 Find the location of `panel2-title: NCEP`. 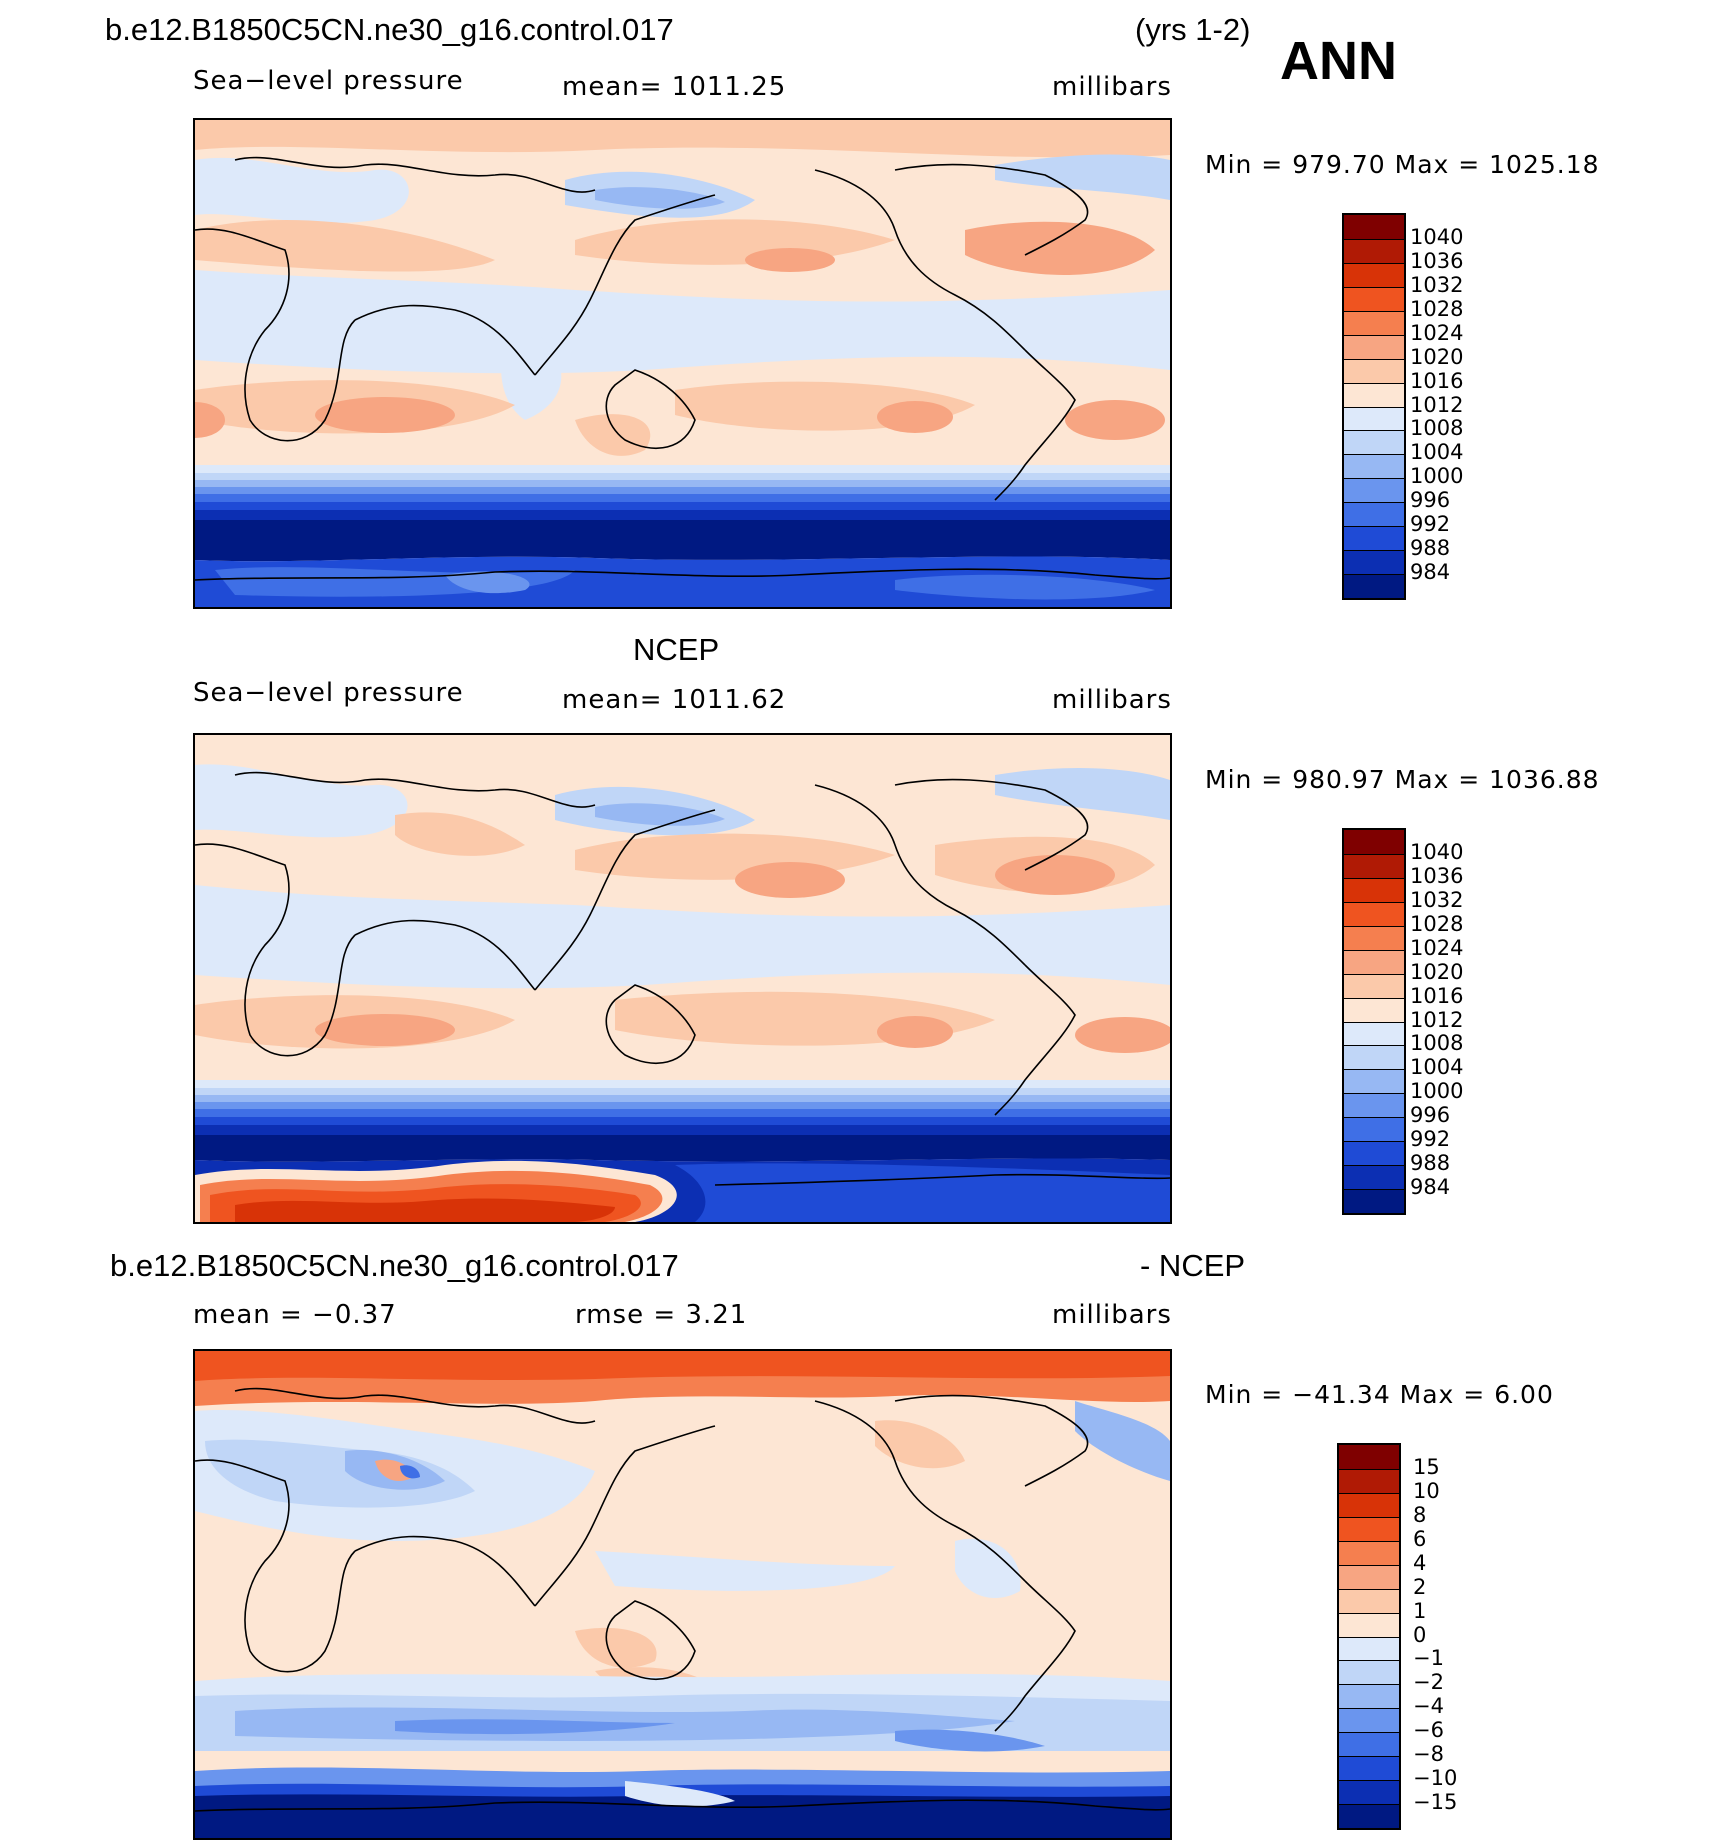

panel2-title: NCEP is located at coordinates (676, 649).